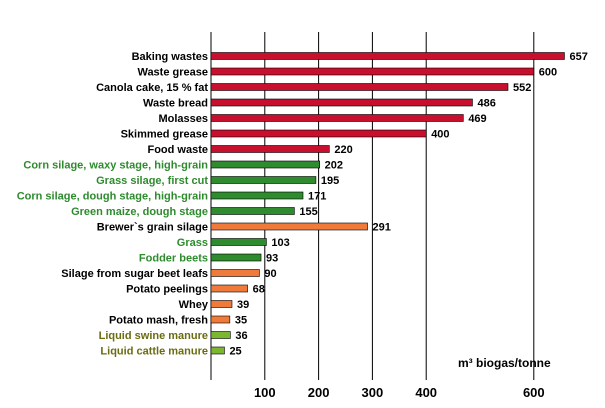 Image resolution: width=605 pixels, height=408 pixels. Describe the element at coordinates (167, 290) in the screenshot. I see `category-label: Potato peelings` at that location.